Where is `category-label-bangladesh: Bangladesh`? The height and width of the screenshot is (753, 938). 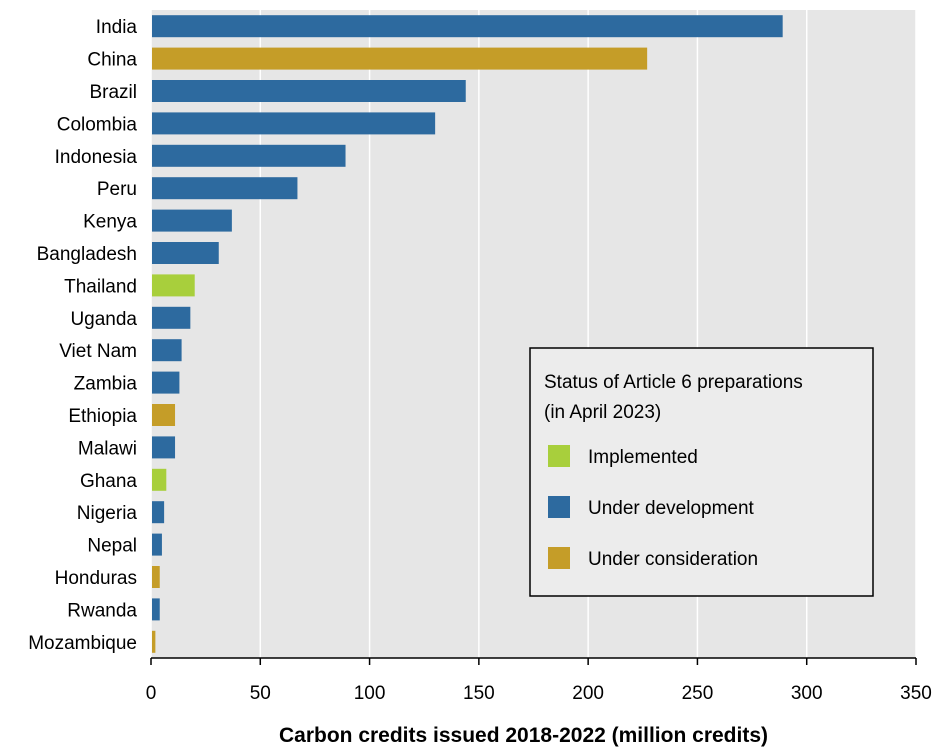 category-label-bangladesh: Bangladesh is located at coordinates (87, 254).